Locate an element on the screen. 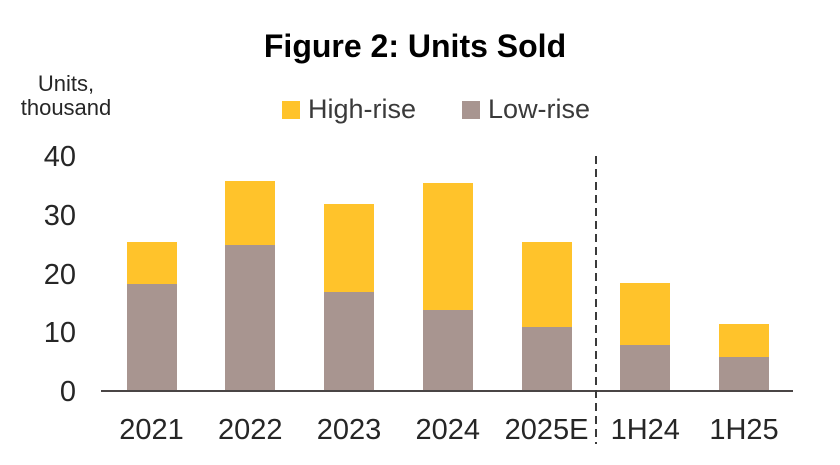 Image resolution: width=840 pixels, height=465 pixels. bar-segment-1h24-high-rise is located at coordinates (645, 314).